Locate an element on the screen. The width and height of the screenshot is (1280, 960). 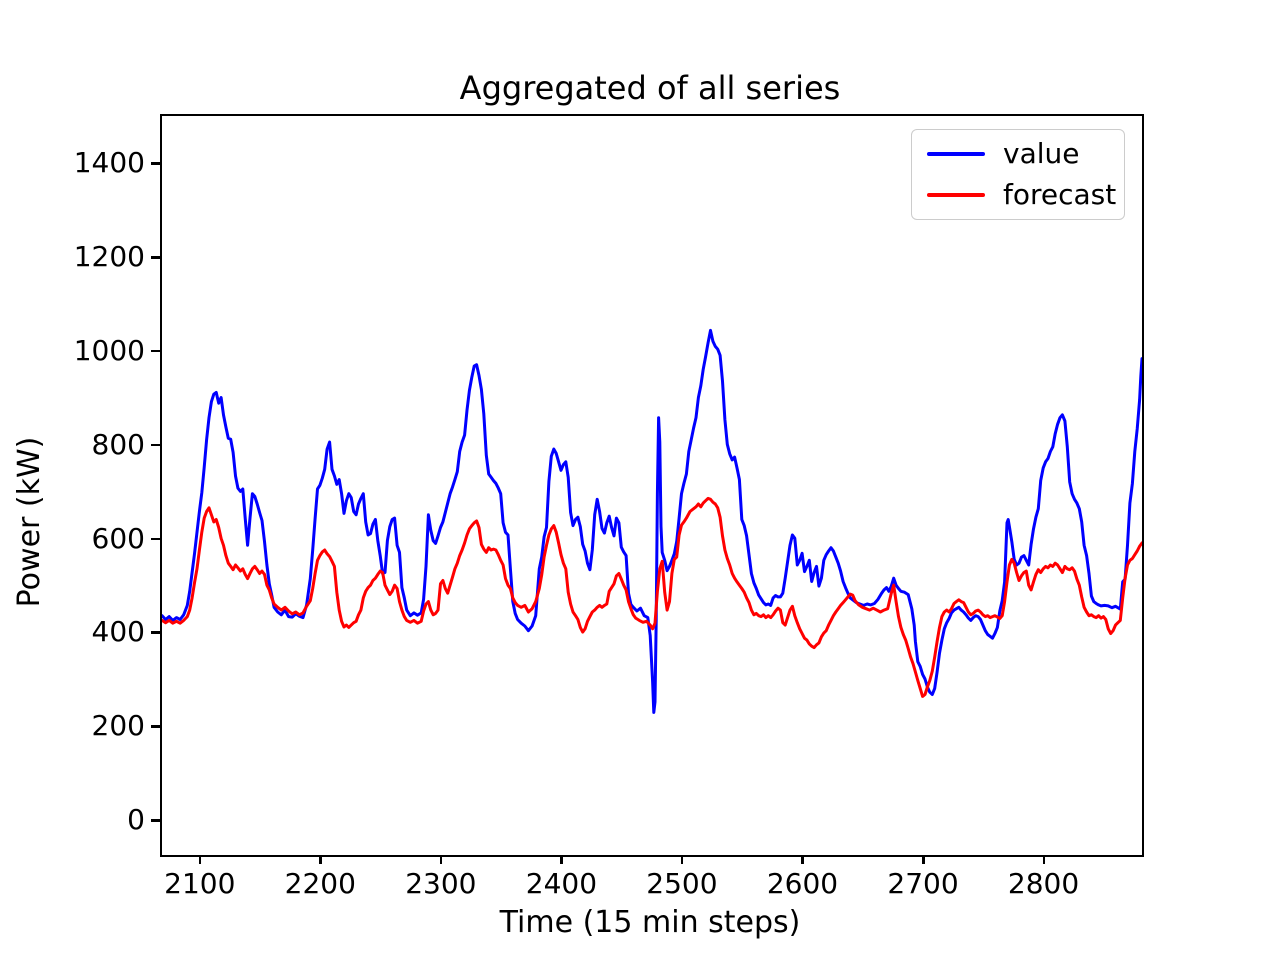
y-tick-label: 1400 is located at coordinates (109, 163).